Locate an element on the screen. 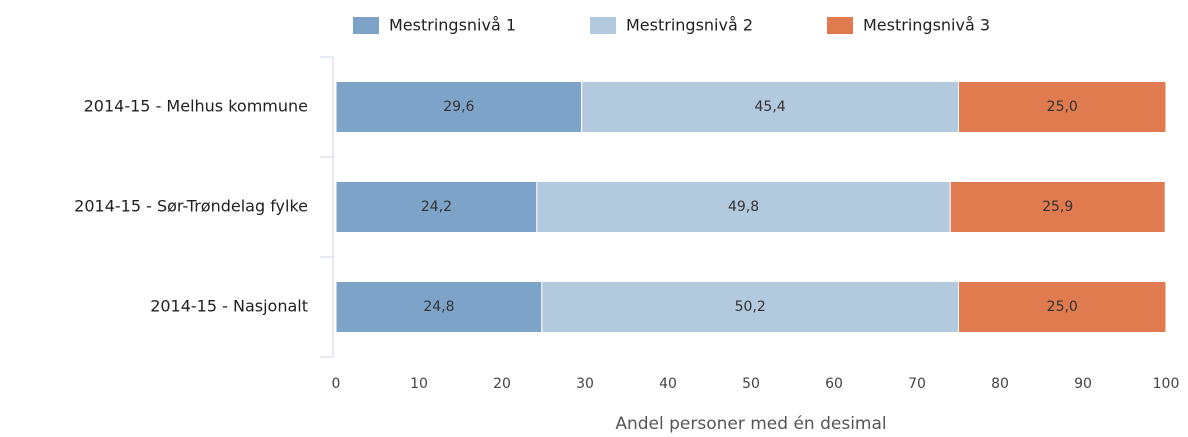 This screenshot has height=437, width=1188. x-axis-title: Andel personer med én desimal is located at coordinates (750, 424).